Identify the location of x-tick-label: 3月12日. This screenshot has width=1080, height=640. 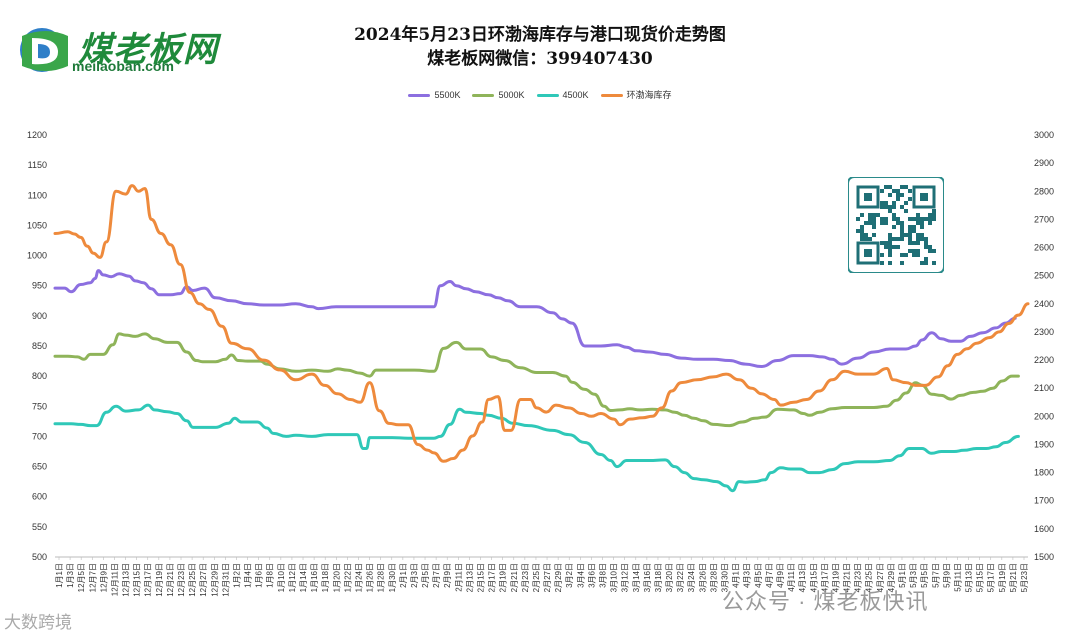
(625, 577).